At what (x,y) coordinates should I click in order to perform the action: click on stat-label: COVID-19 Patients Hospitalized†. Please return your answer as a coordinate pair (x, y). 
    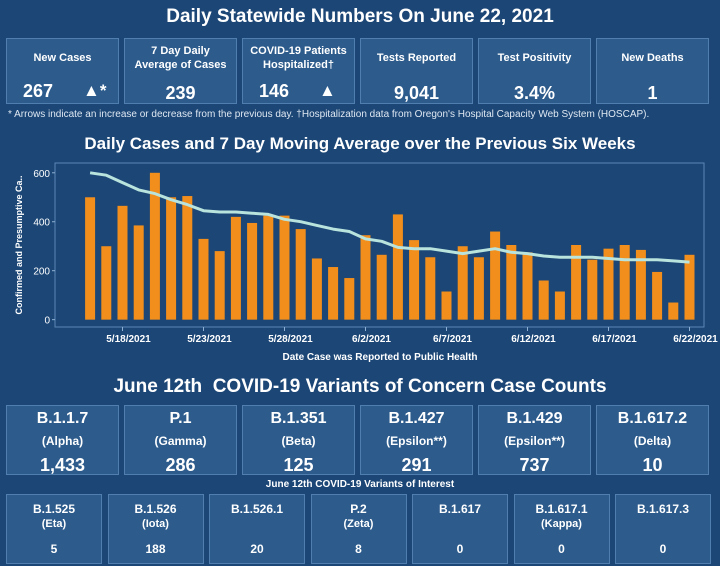
    Looking at the image, I should click on (298, 58).